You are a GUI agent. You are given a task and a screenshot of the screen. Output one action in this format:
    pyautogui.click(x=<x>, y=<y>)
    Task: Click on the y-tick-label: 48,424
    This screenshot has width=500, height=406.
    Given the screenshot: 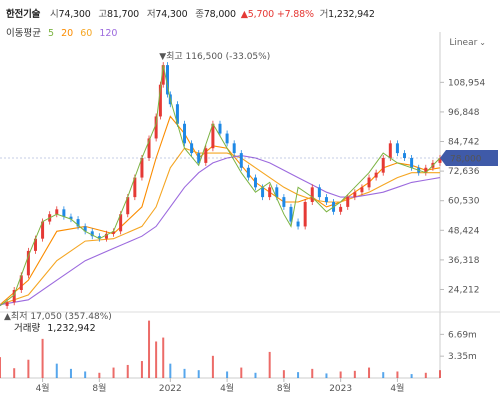 What is the action you would take?
    pyautogui.click(x=464, y=231)
    